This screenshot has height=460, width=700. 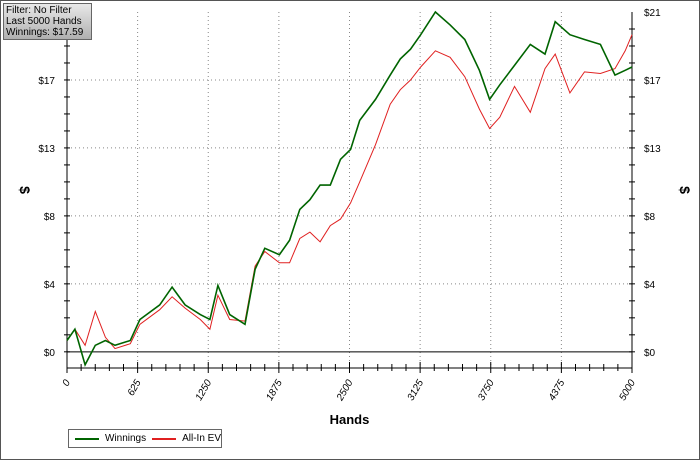 I want to click on y-tick-label-left: $4, so click(x=50, y=285).